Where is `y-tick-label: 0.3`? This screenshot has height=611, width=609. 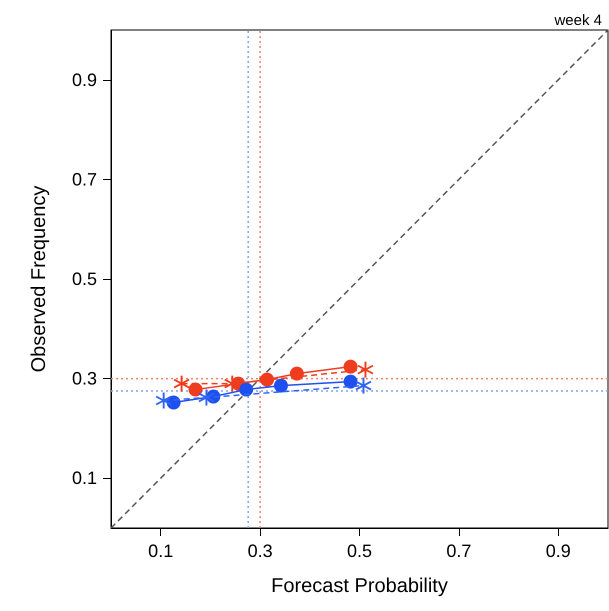
y-tick-label: 0.3 is located at coordinates (84, 378).